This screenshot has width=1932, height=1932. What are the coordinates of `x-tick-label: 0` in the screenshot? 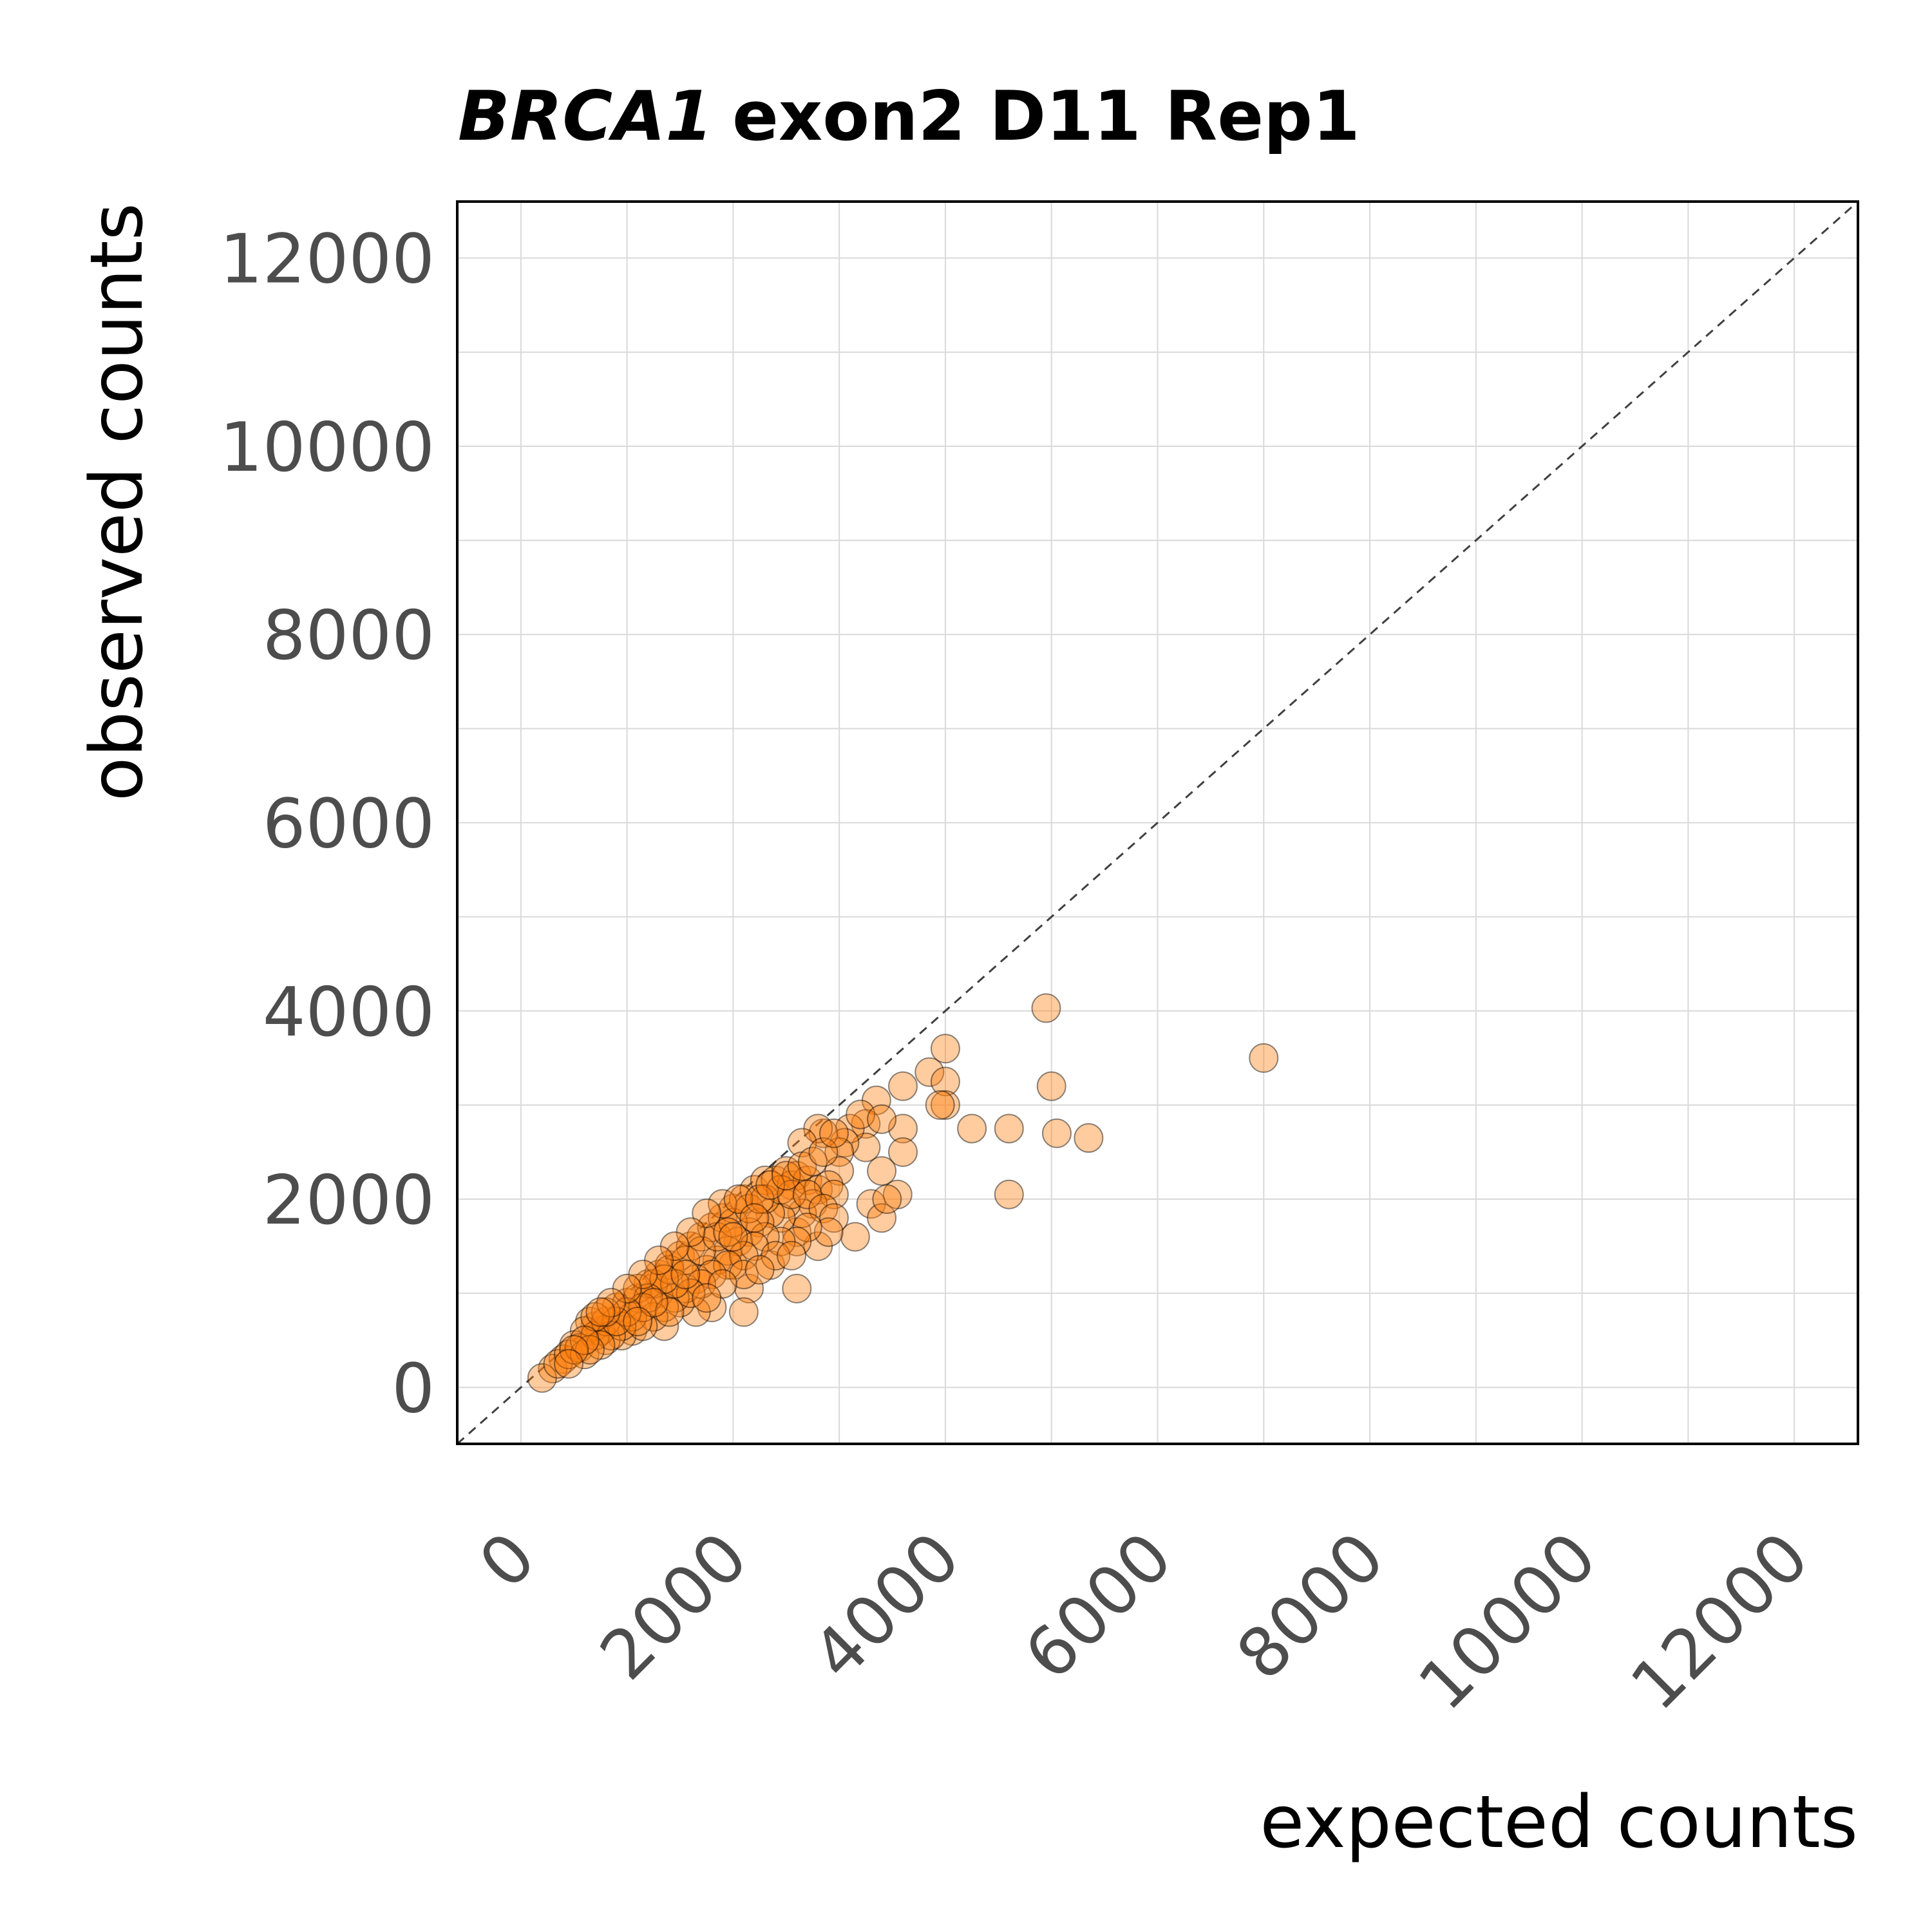 It's located at (508, 1560).